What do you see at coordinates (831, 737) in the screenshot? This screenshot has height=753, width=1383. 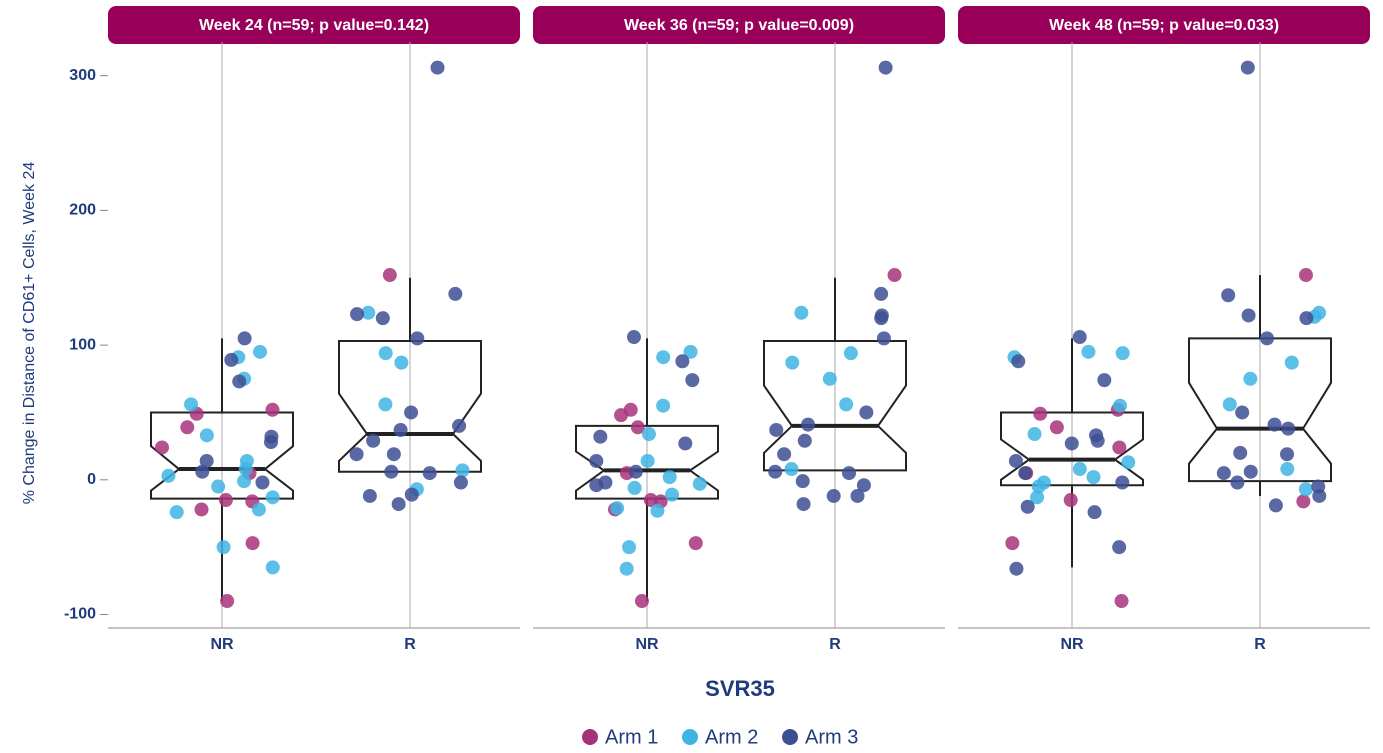 I see `legend-label: Arm 3` at bounding box center [831, 737].